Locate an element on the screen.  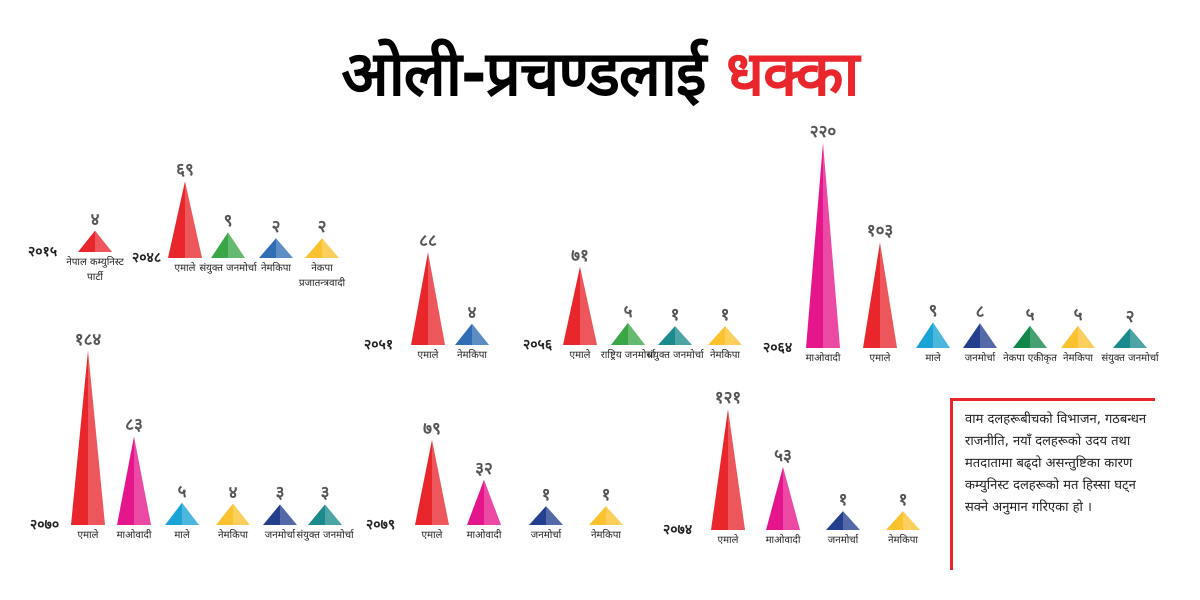
value-label: ३२ is located at coordinates (484, 468).